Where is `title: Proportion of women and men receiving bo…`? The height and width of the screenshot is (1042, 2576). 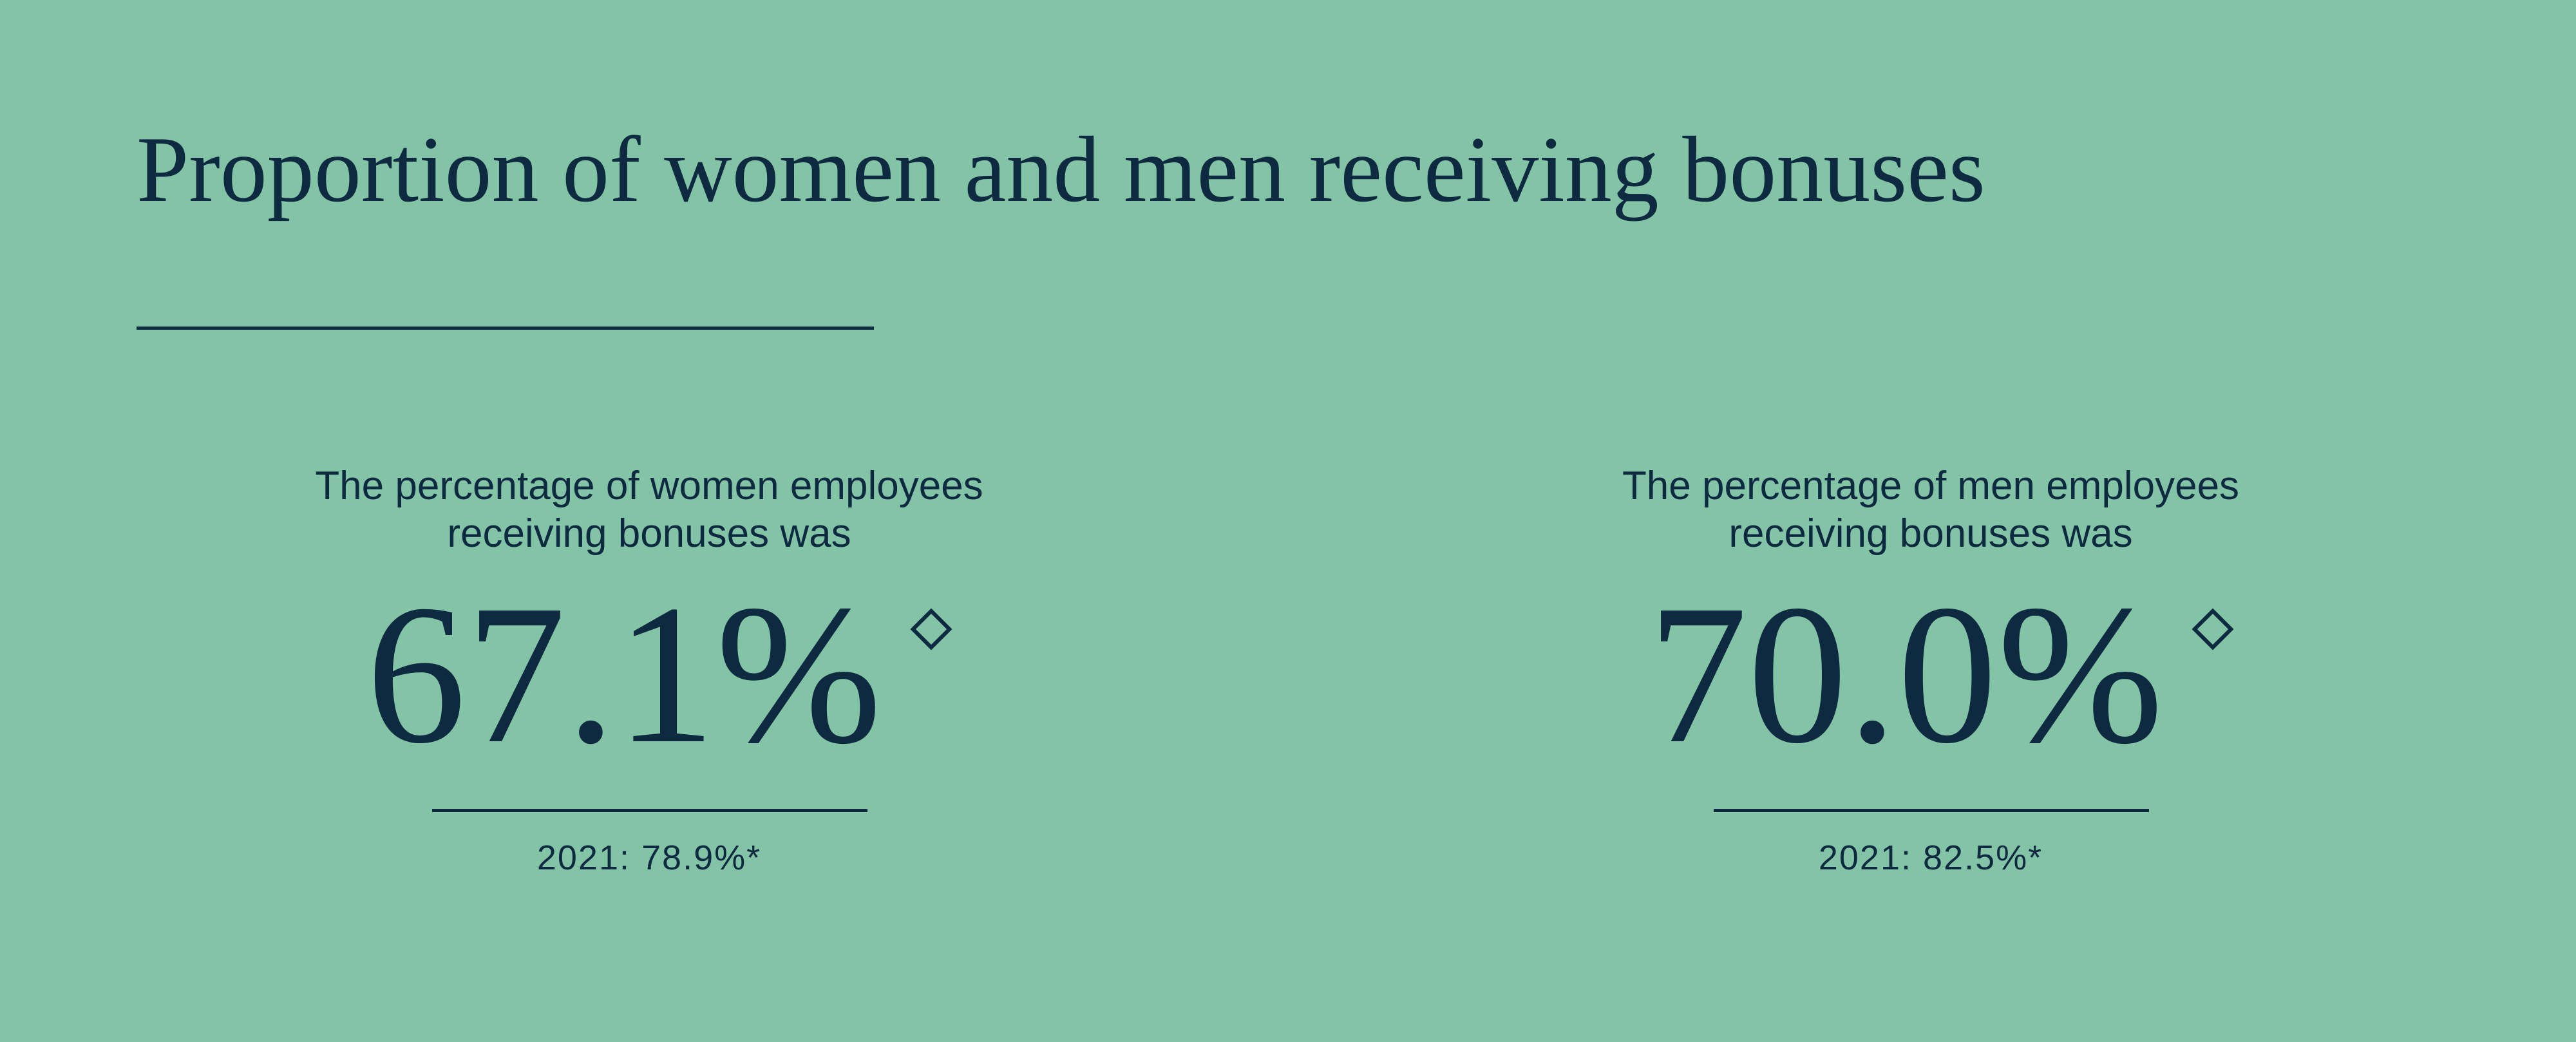
title: Proportion of women and men receiving bo… is located at coordinates (1061, 170).